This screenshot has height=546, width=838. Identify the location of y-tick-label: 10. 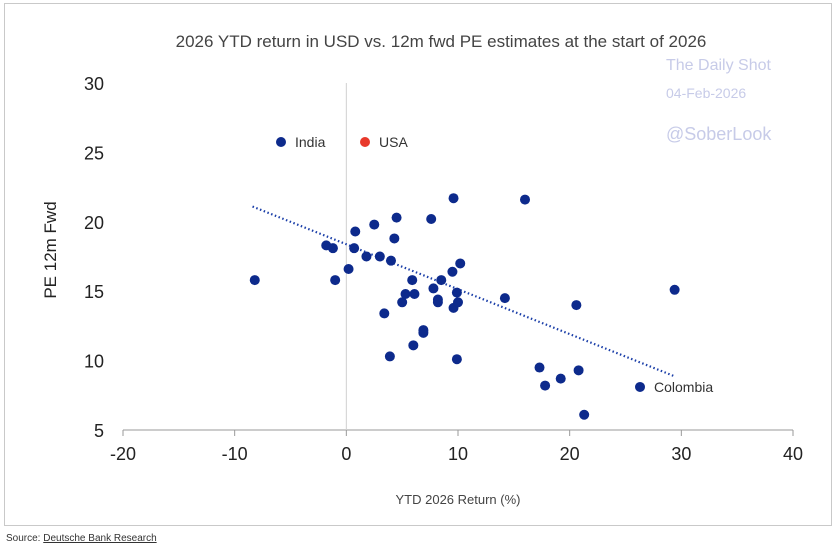
(94, 362).